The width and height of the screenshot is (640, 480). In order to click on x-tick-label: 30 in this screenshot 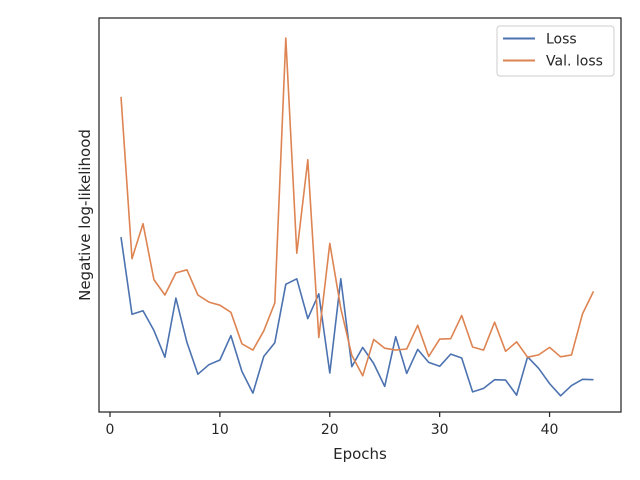, I will do `click(440, 430)`.